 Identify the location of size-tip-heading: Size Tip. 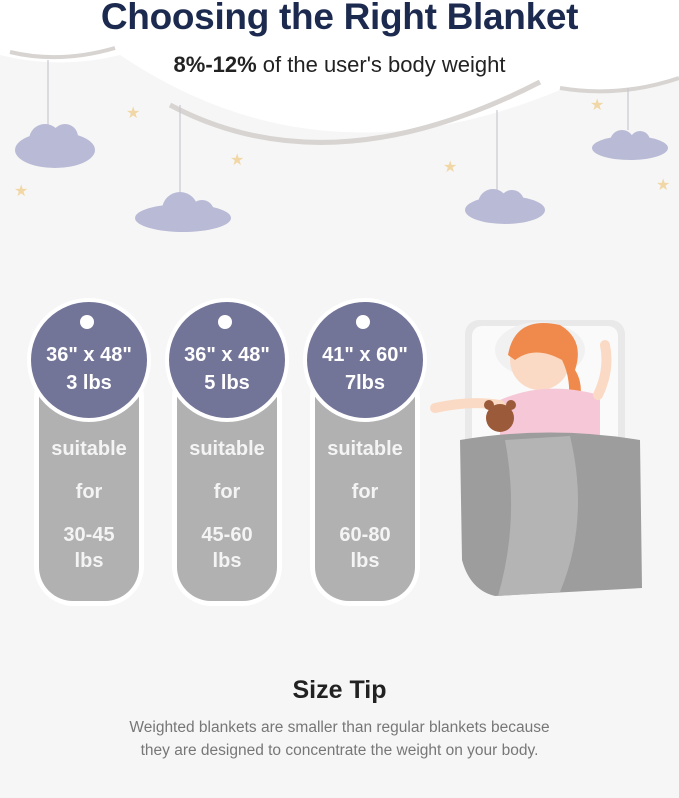
(339, 690).